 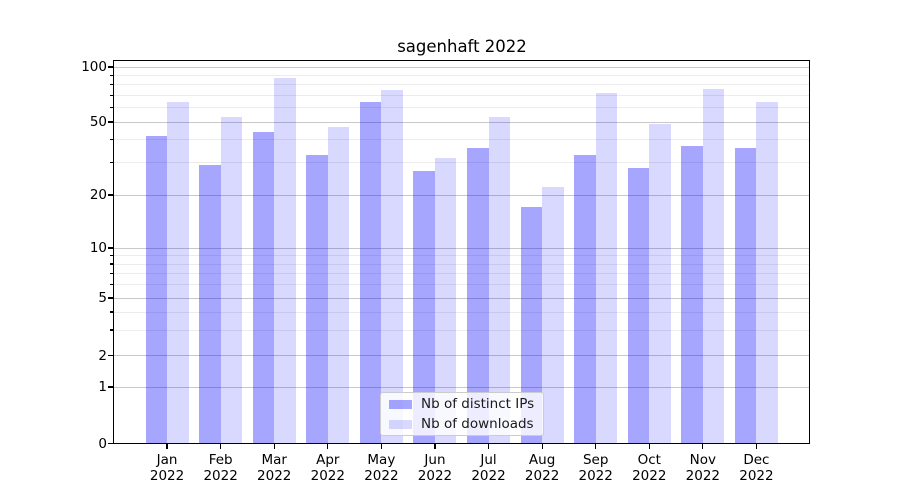 I want to click on legend-item-distinct-ips: Nb of distinct IPs, so click(x=462, y=404).